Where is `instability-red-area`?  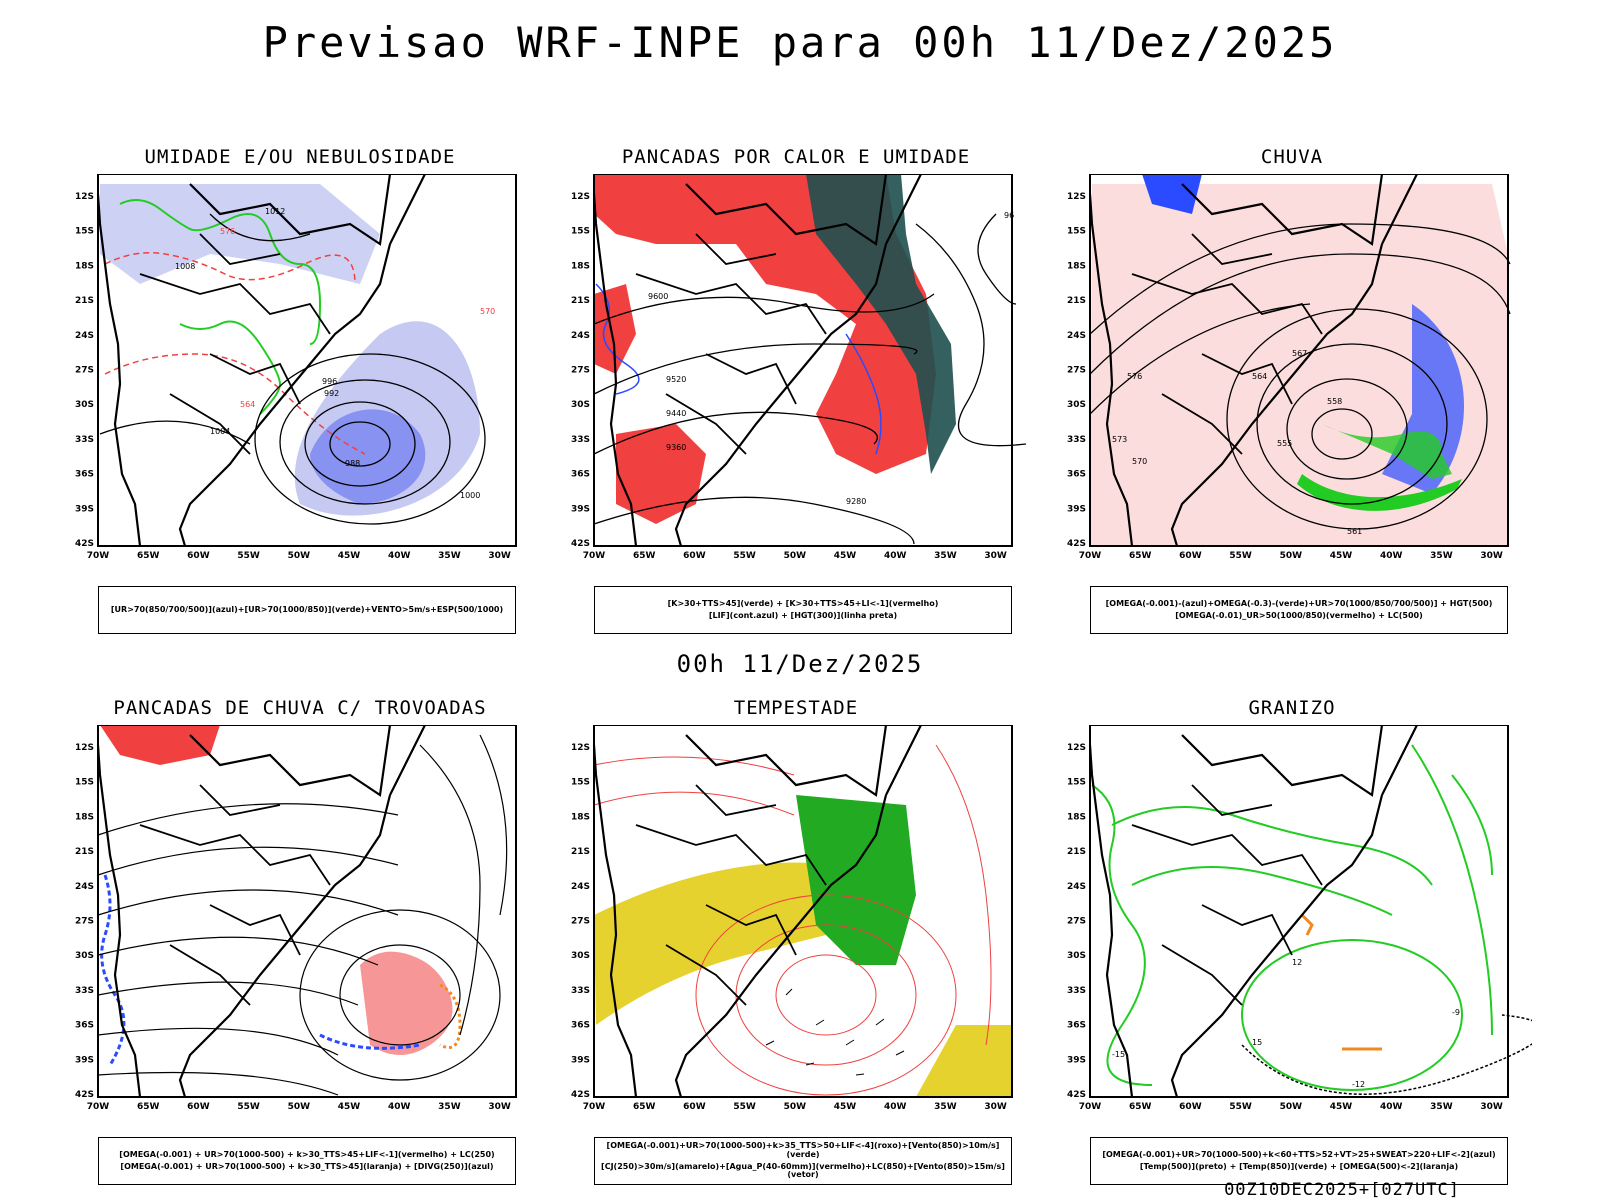 instability-red-area is located at coordinates (661, 474).